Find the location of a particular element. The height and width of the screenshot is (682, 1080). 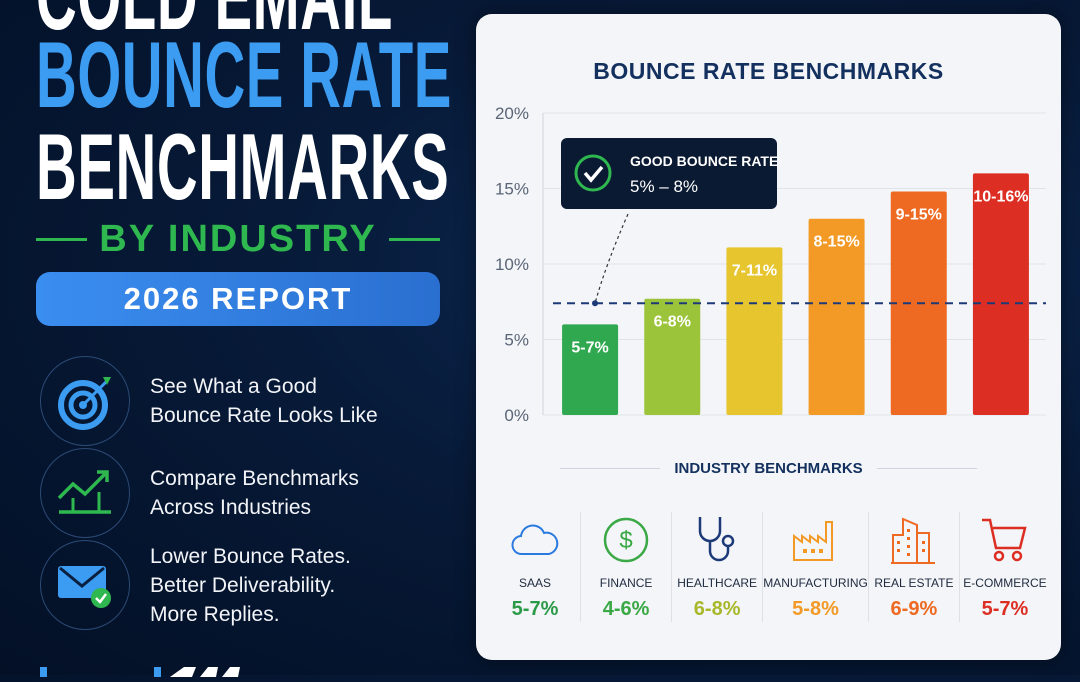

feature-line: Bounce Rate Looks Like is located at coordinates (264, 415).